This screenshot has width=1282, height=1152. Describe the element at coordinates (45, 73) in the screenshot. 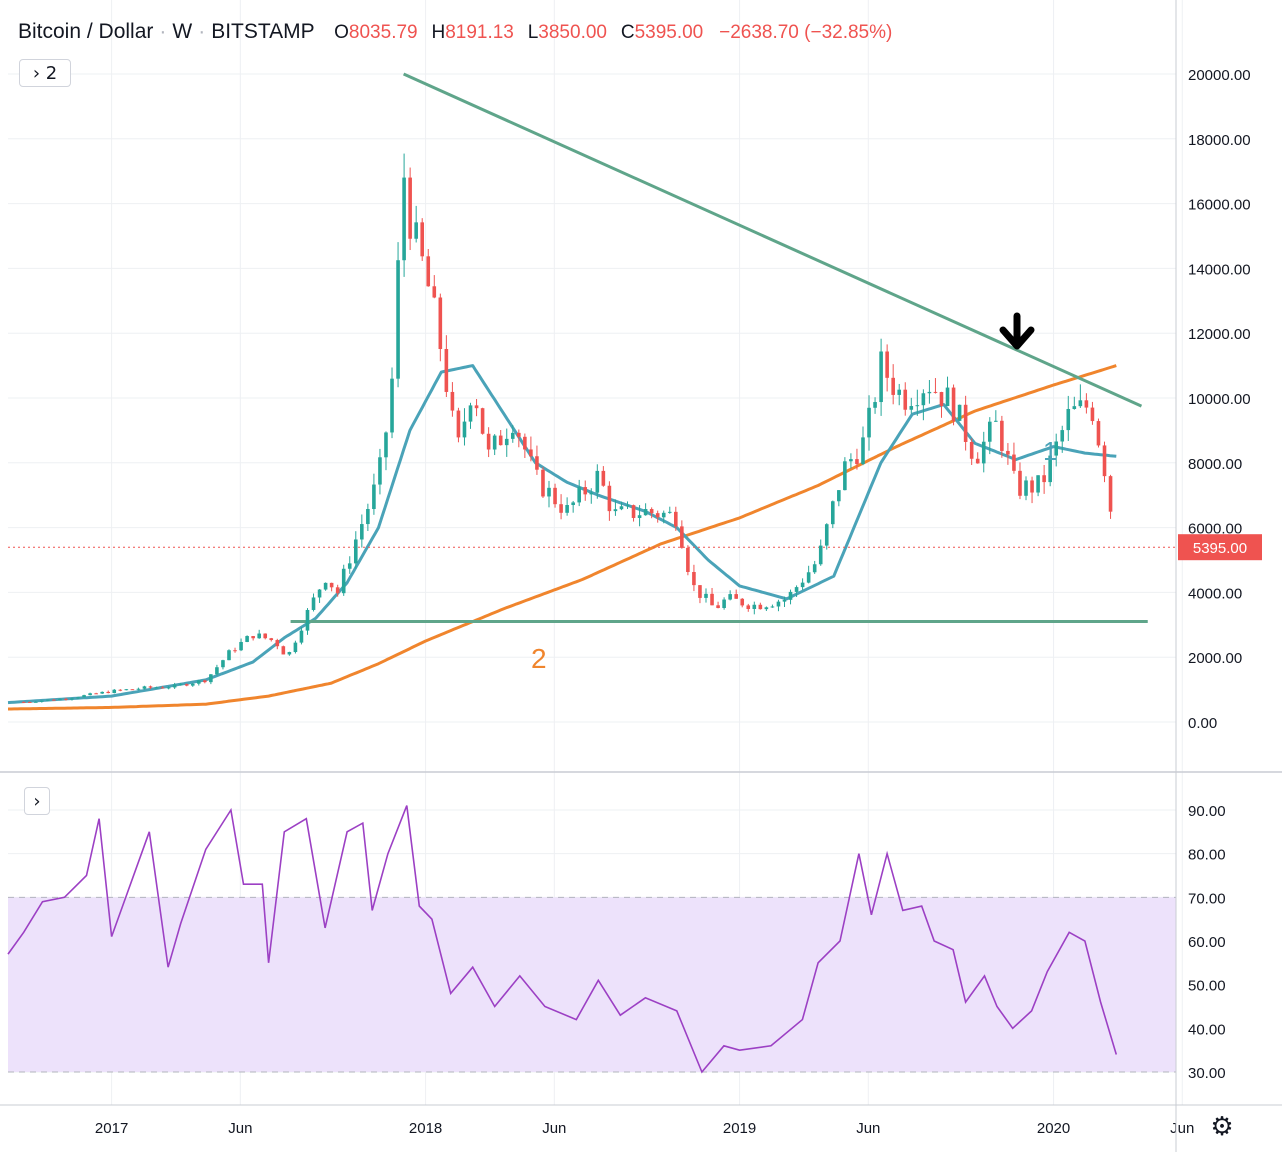

I see `indicators-collapse-button: › 2` at that location.